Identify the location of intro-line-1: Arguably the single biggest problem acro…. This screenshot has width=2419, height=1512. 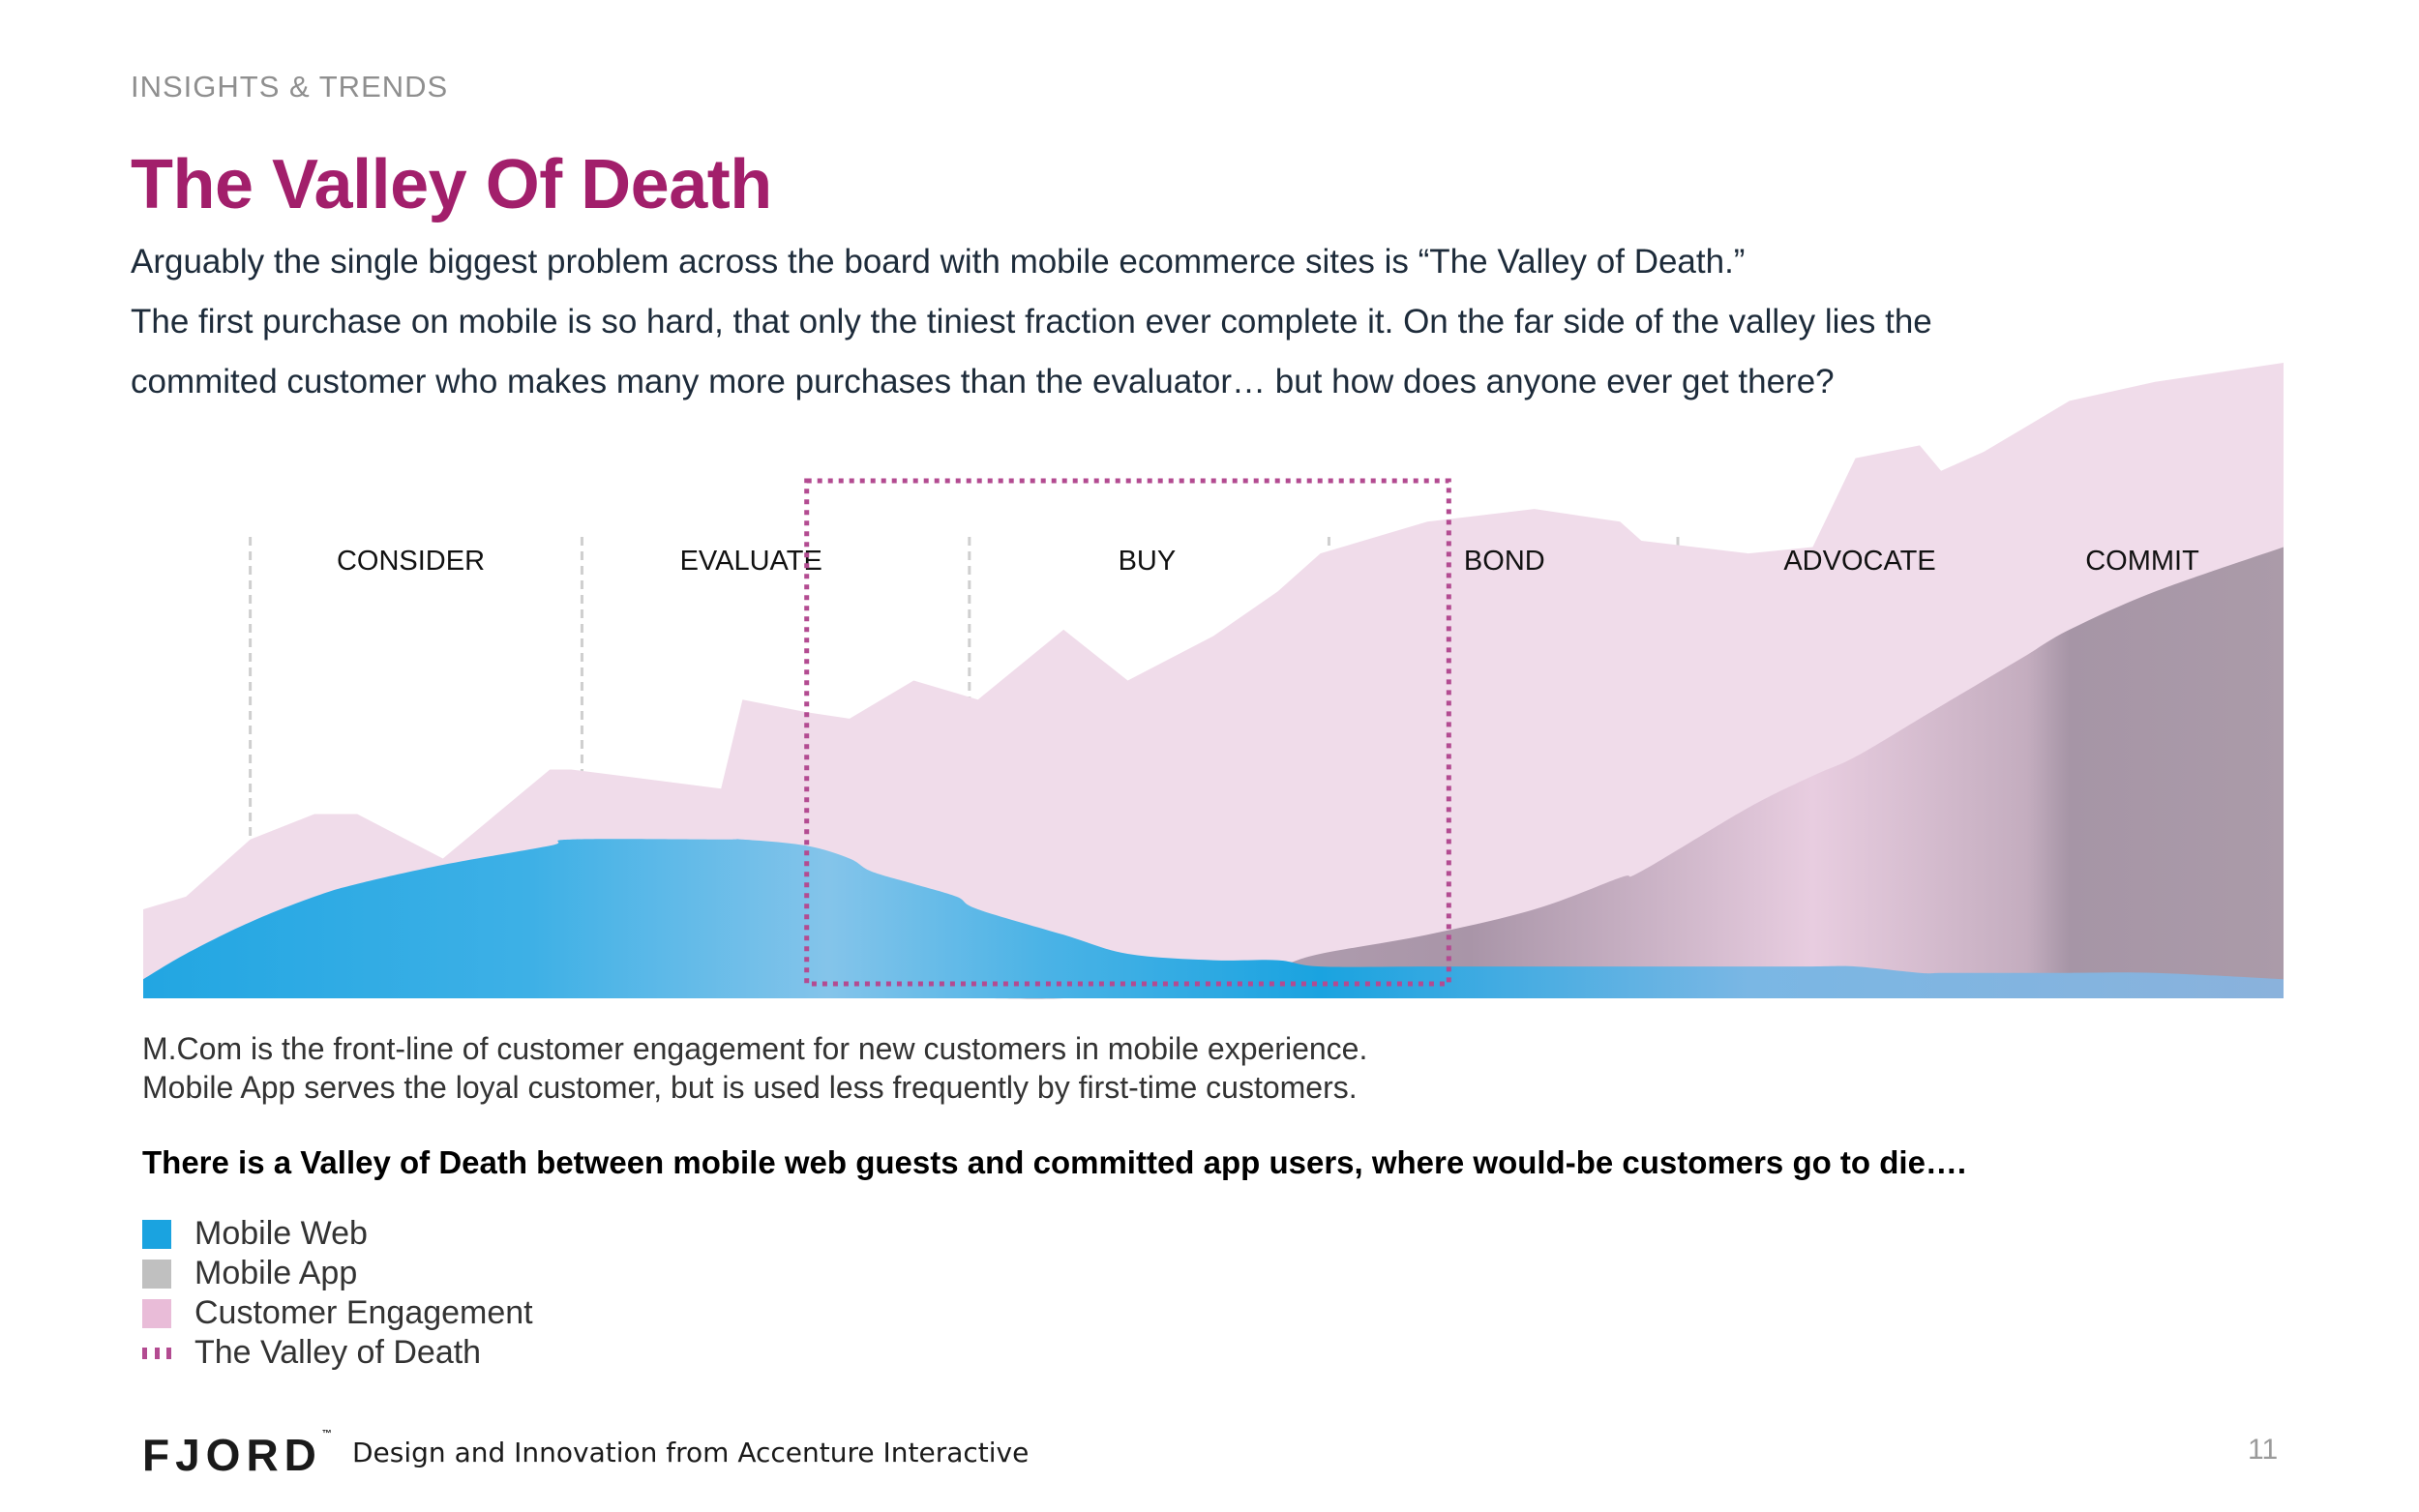
(939, 262).